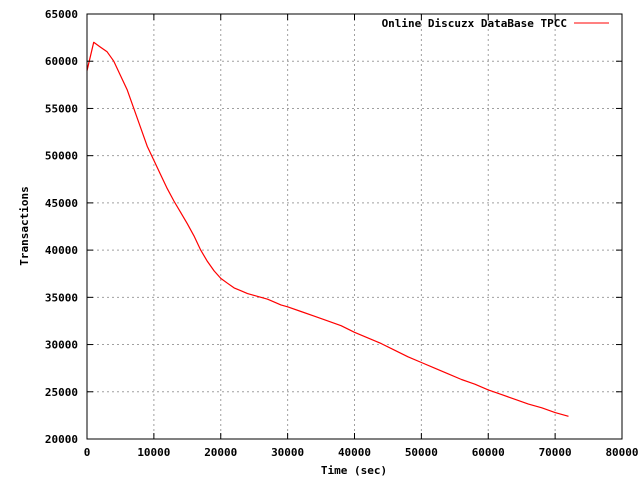  I want to click on x-tick-label: 40000, so click(354, 452).